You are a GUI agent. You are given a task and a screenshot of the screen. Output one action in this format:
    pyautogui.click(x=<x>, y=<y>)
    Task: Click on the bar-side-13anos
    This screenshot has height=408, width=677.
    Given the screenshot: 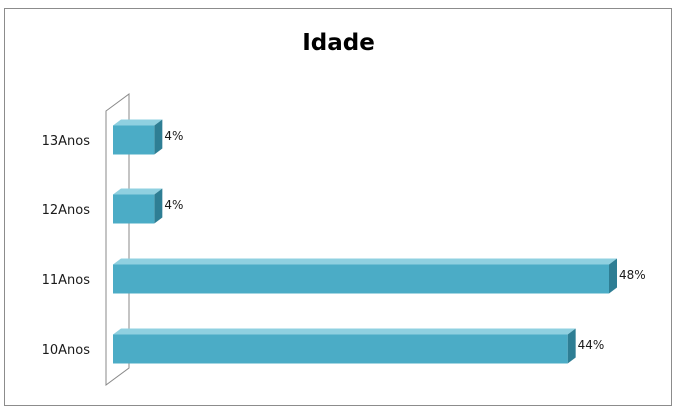 What is the action you would take?
    pyautogui.click(x=158, y=137)
    